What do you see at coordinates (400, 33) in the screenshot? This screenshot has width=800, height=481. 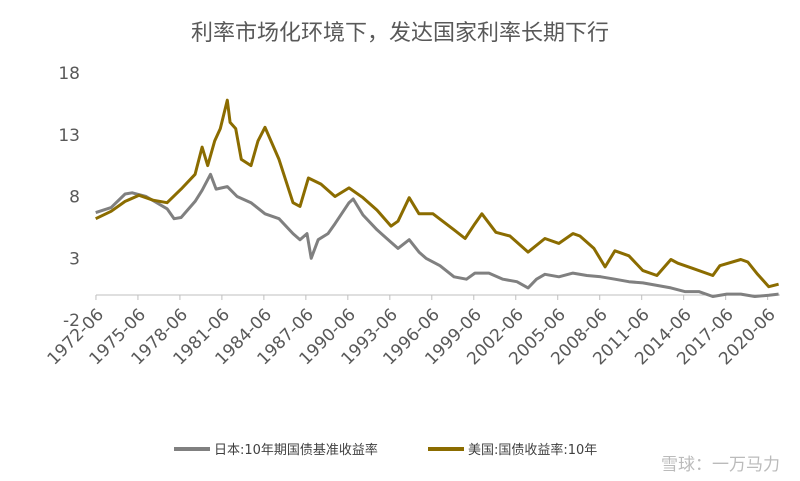 I see `chart-title: 利率市场化环境下，发达国家利率长期下行` at bounding box center [400, 33].